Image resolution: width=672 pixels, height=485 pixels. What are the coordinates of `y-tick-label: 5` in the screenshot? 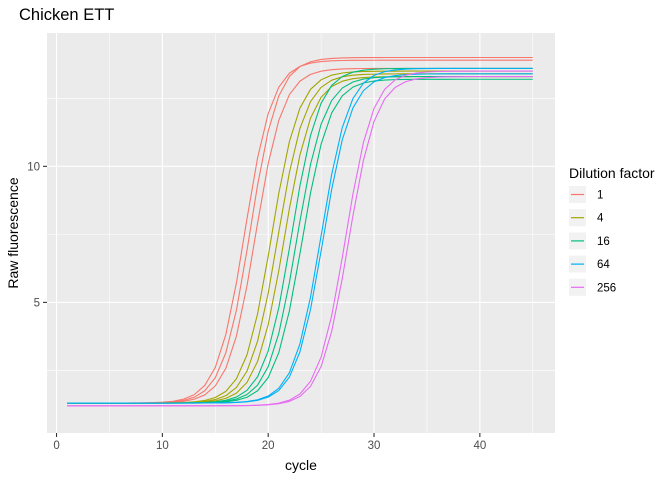 It's located at (37, 303).